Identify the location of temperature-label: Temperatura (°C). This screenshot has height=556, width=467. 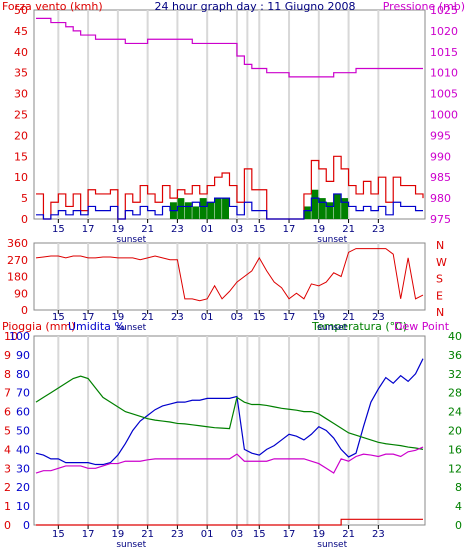
(359, 326).